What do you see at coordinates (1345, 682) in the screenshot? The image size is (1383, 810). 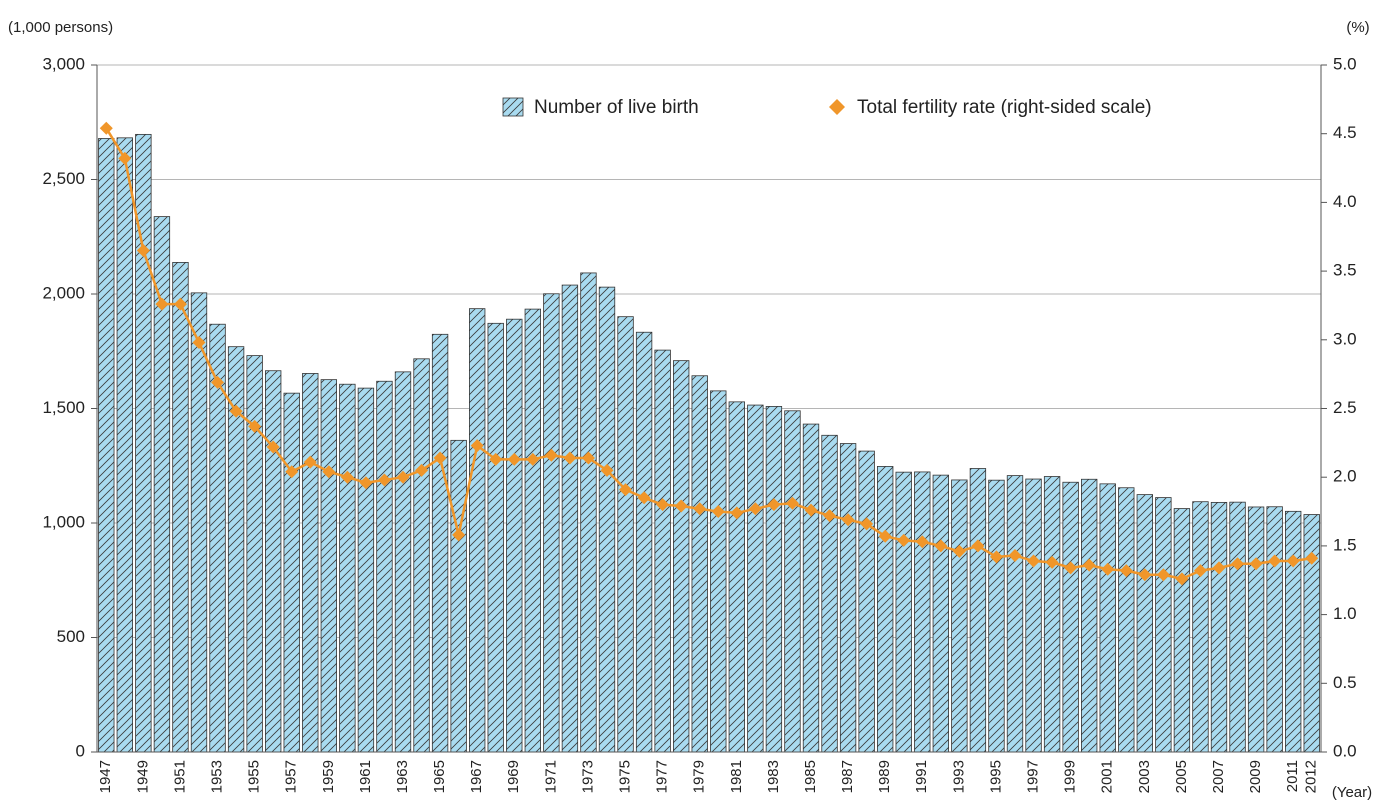 I see `y2-tick-label: 0.5` at bounding box center [1345, 682].